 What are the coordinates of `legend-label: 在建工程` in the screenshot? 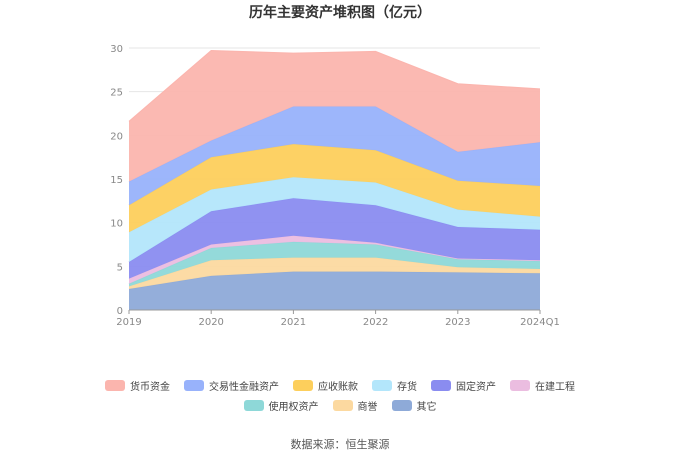 It's located at (555, 387).